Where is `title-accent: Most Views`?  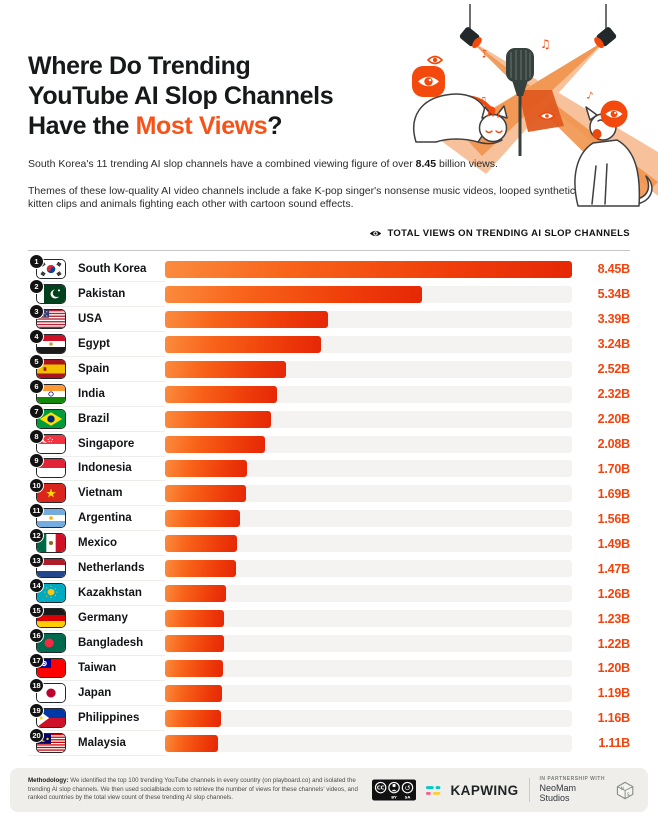
title-accent: Most Views is located at coordinates (201, 125).